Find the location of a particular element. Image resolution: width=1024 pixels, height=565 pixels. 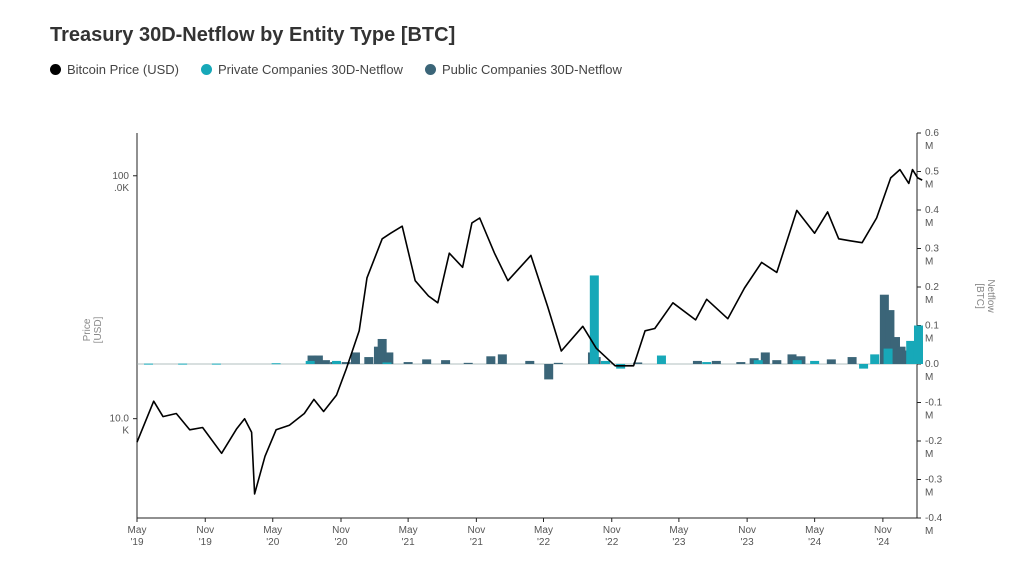

x-tick-label: Nov '23 is located at coordinates (747, 536).